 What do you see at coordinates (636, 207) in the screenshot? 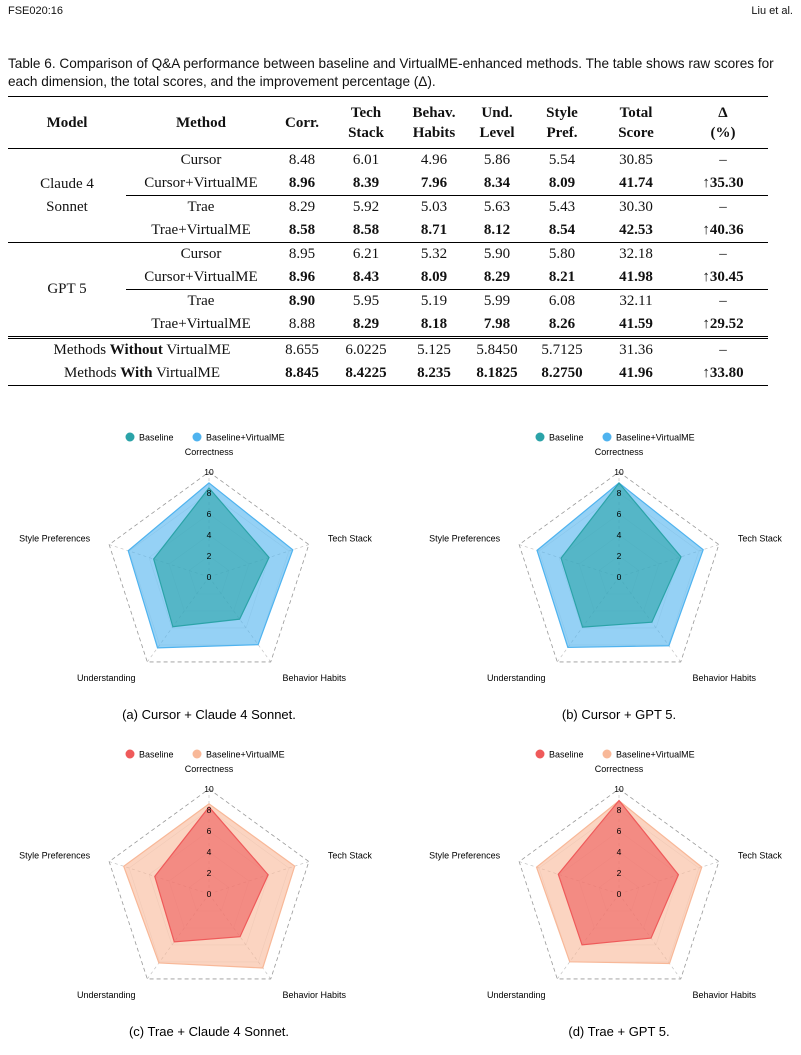
I see `table-cell: 30.30` at bounding box center [636, 207].